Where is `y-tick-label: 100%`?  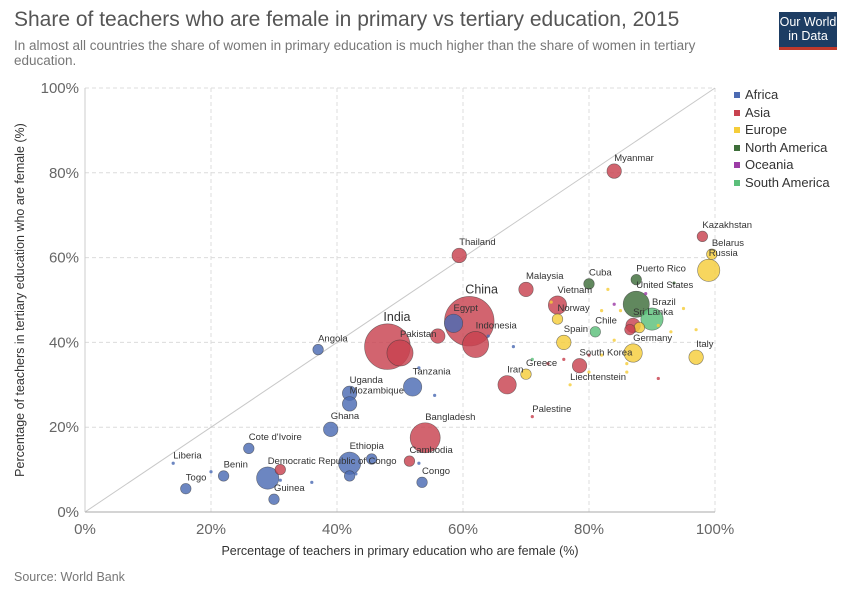 y-tick-label: 100% is located at coordinates (60, 88).